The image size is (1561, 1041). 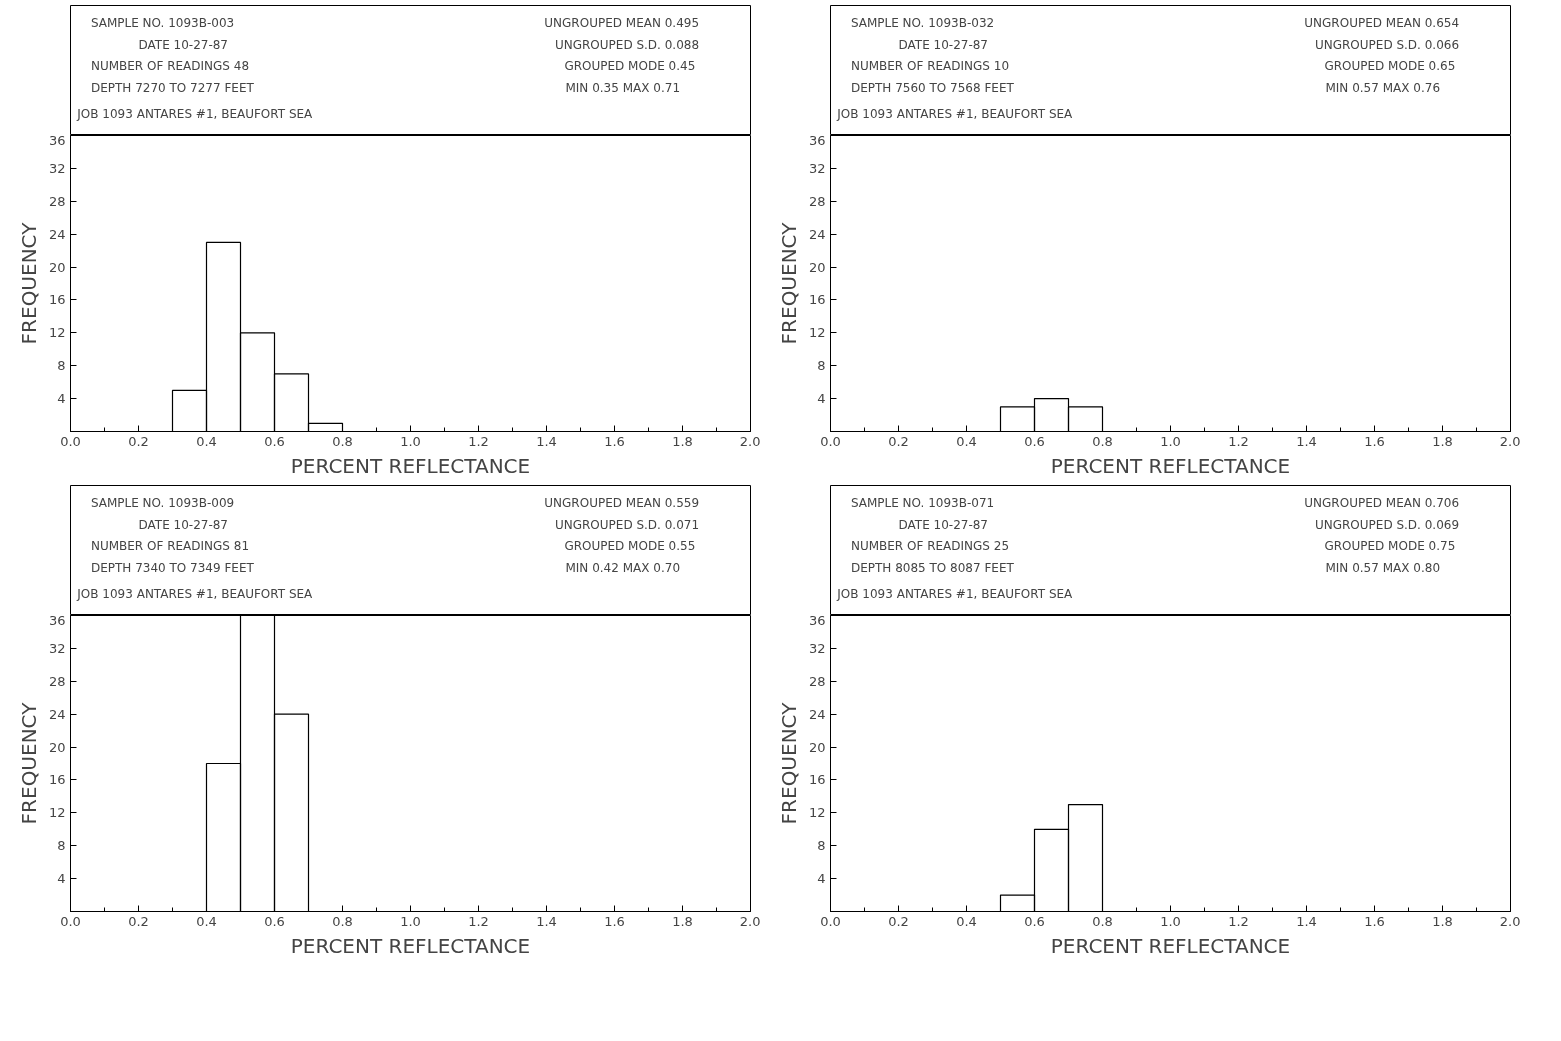 I want to click on text: UNGROUPED S.D. 0.069, so click(x=1387, y=524).